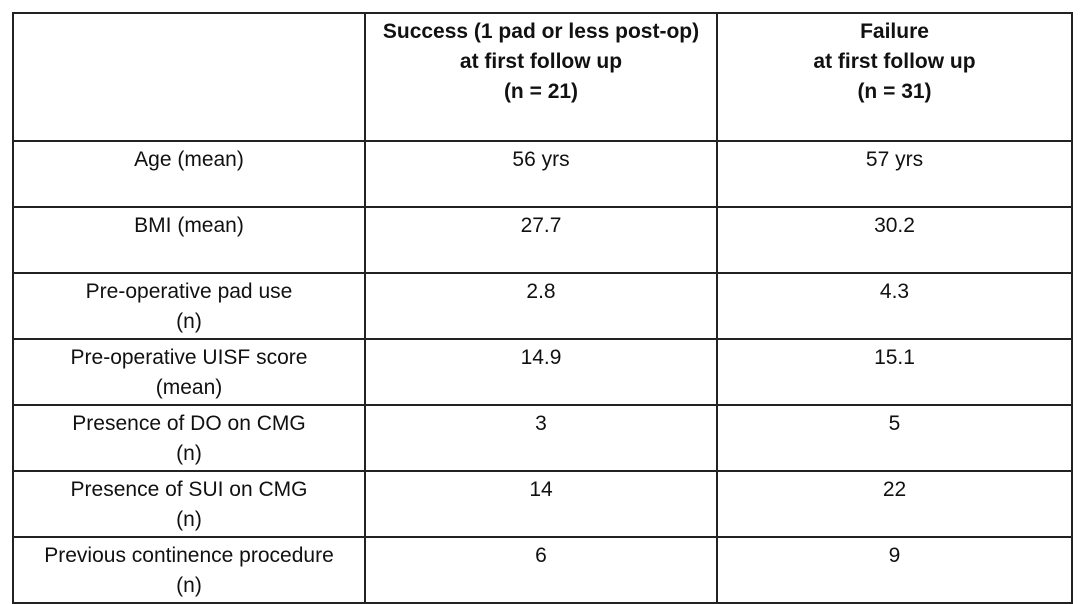 This screenshot has height=604, width=1080. I want to click on table-row: Presence of DO on CMG (n) 3 5, so click(542, 438).